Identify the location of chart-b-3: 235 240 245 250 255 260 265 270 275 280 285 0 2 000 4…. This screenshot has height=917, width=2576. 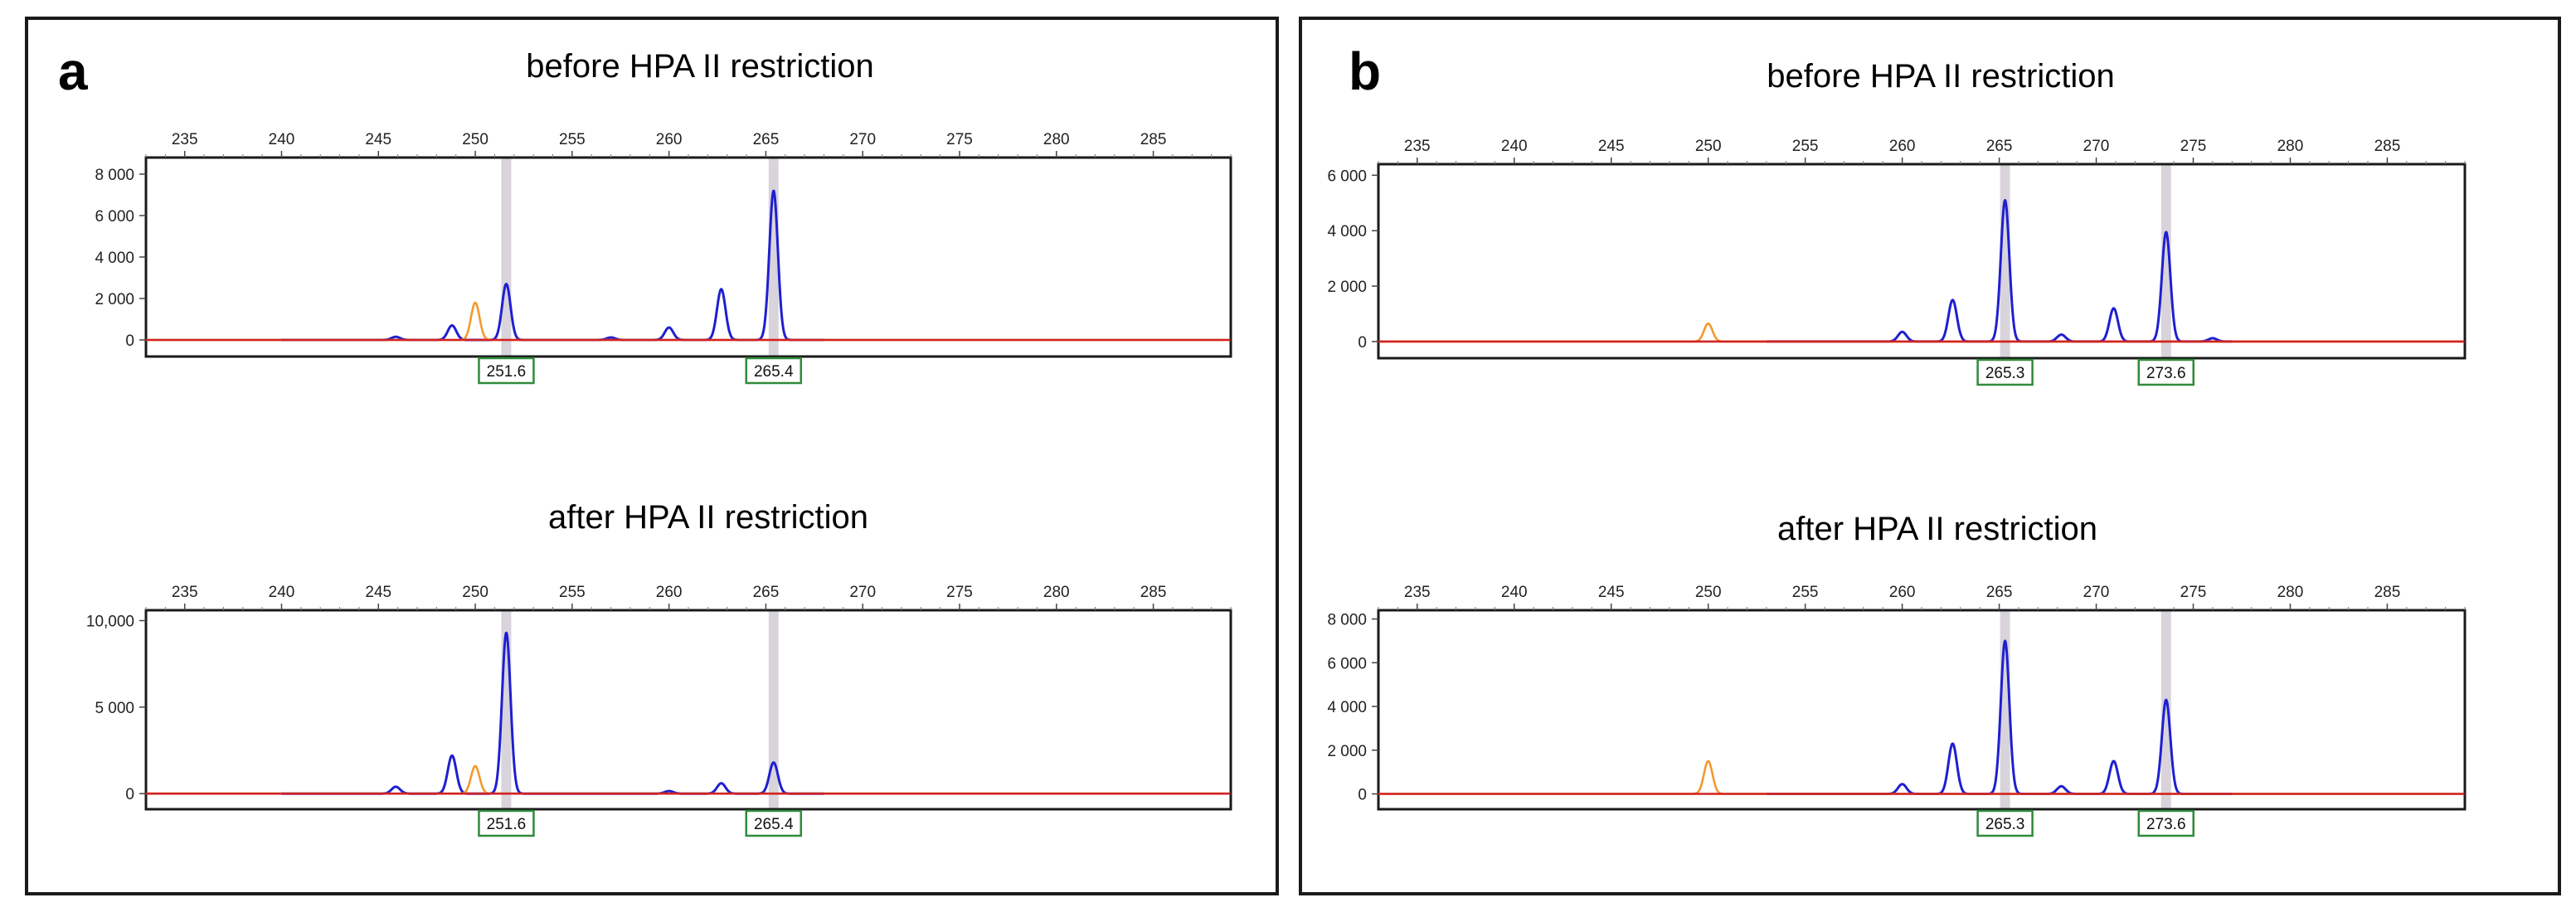
(1897, 710).